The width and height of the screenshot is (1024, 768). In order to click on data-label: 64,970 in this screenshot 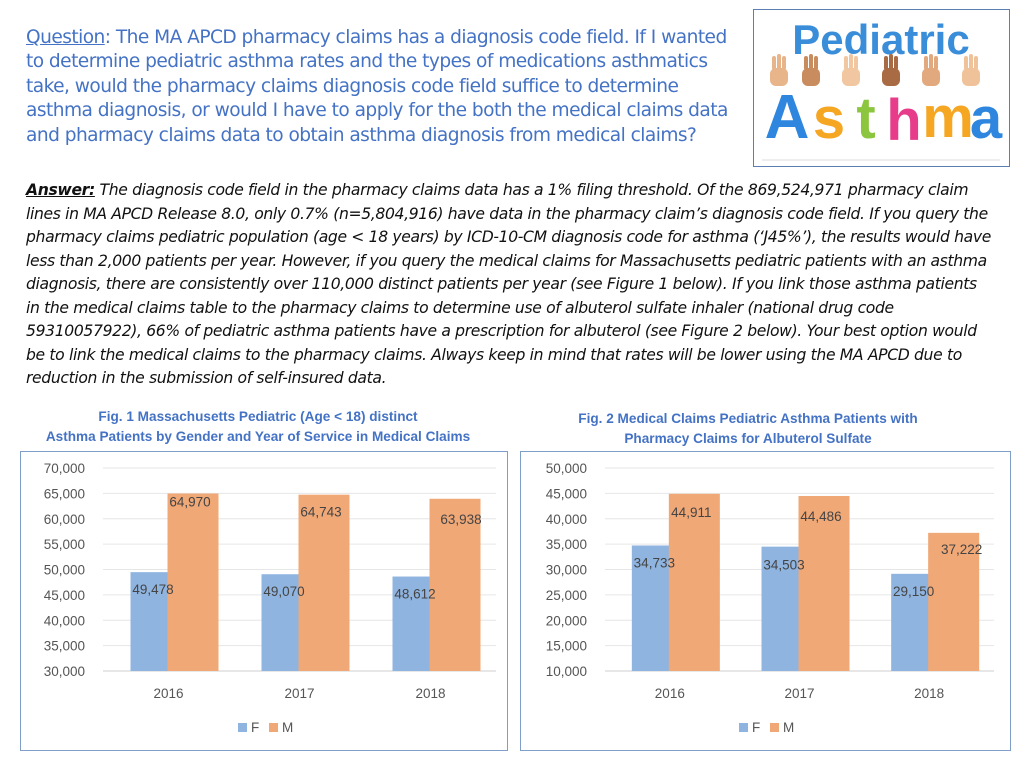, I will do `click(189, 502)`.